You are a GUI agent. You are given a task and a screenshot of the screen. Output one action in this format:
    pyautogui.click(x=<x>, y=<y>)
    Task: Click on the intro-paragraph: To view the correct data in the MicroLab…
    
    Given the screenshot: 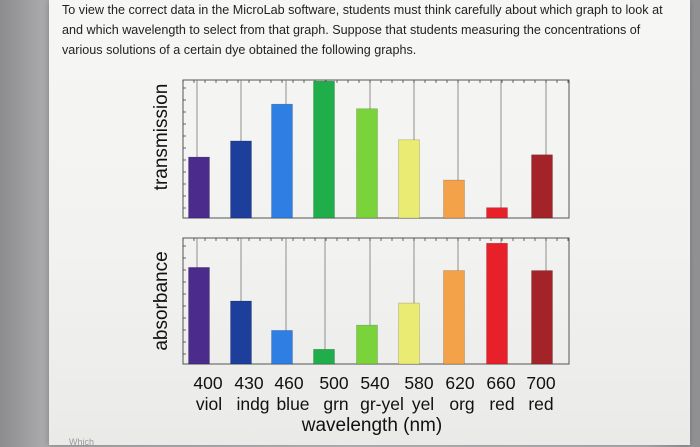 What is the action you would take?
    pyautogui.click(x=362, y=30)
    